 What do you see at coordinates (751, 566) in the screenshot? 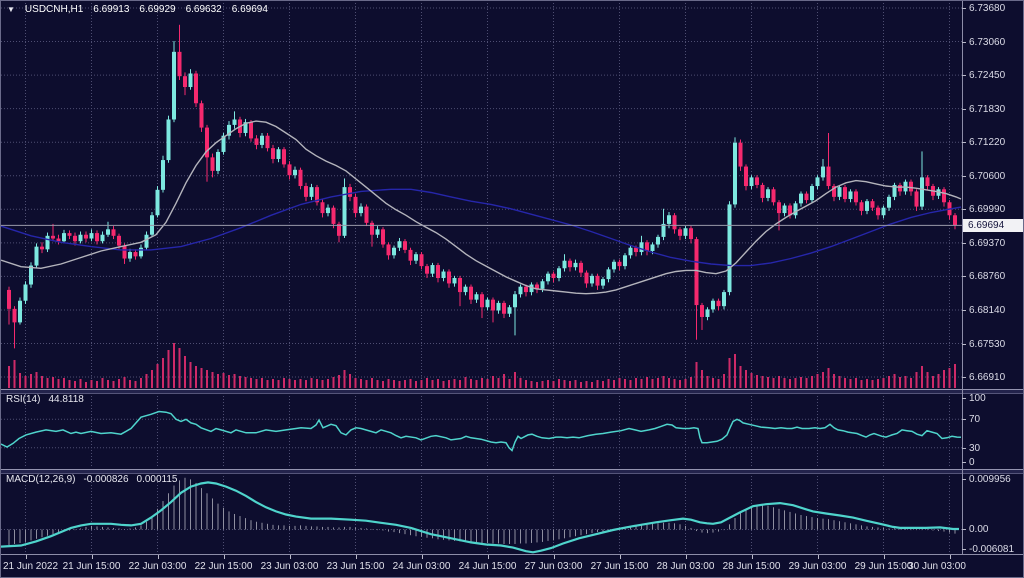
I see `time-axis-label: 28 Jun 15:00` at bounding box center [751, 566].